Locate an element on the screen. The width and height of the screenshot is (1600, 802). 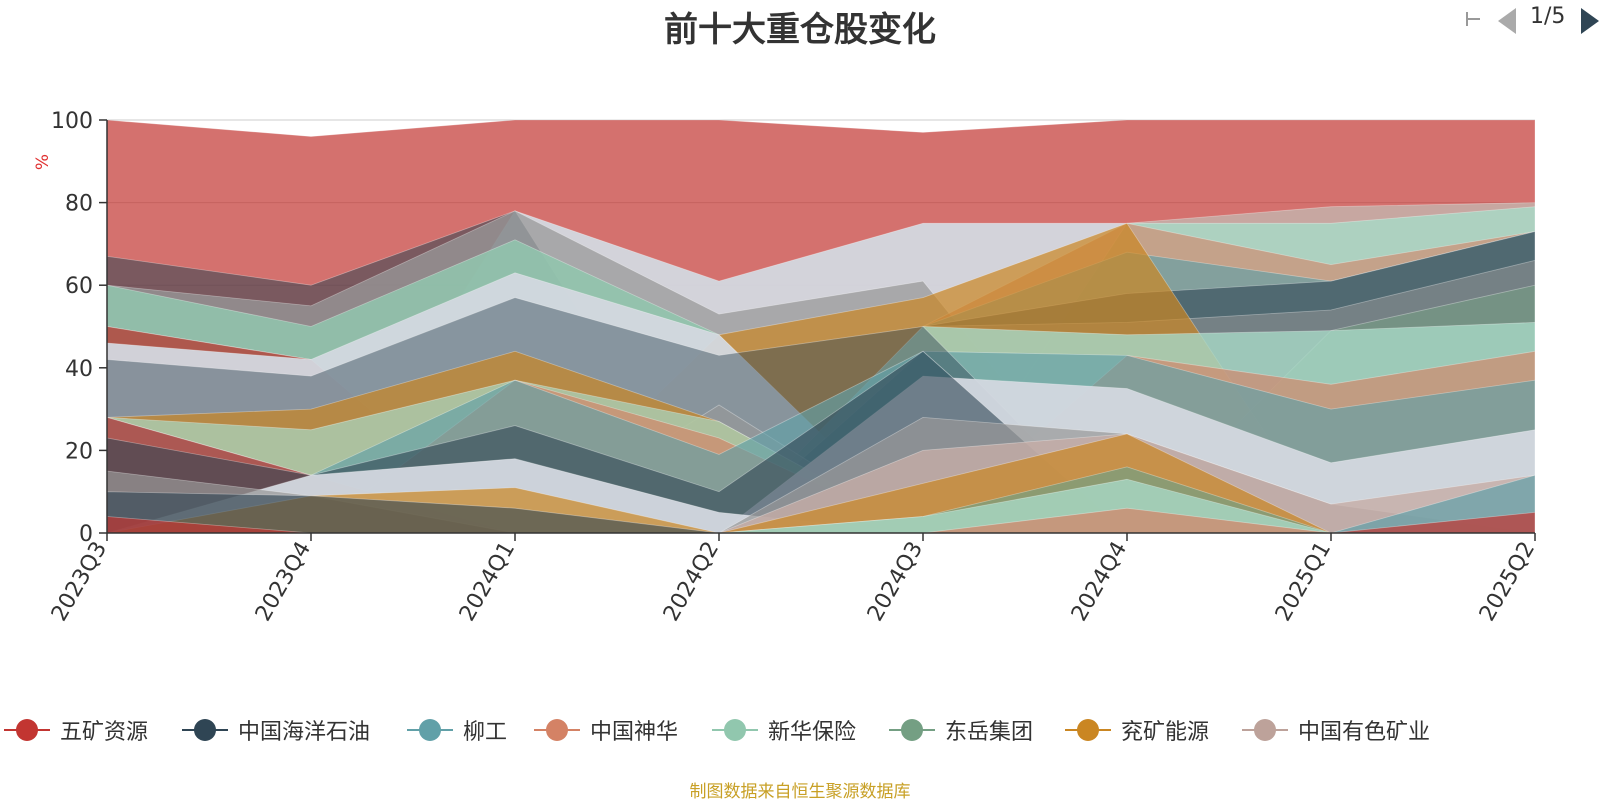
legend-item-7: 中国有色矿业 is located at coordinates (1335, 730).